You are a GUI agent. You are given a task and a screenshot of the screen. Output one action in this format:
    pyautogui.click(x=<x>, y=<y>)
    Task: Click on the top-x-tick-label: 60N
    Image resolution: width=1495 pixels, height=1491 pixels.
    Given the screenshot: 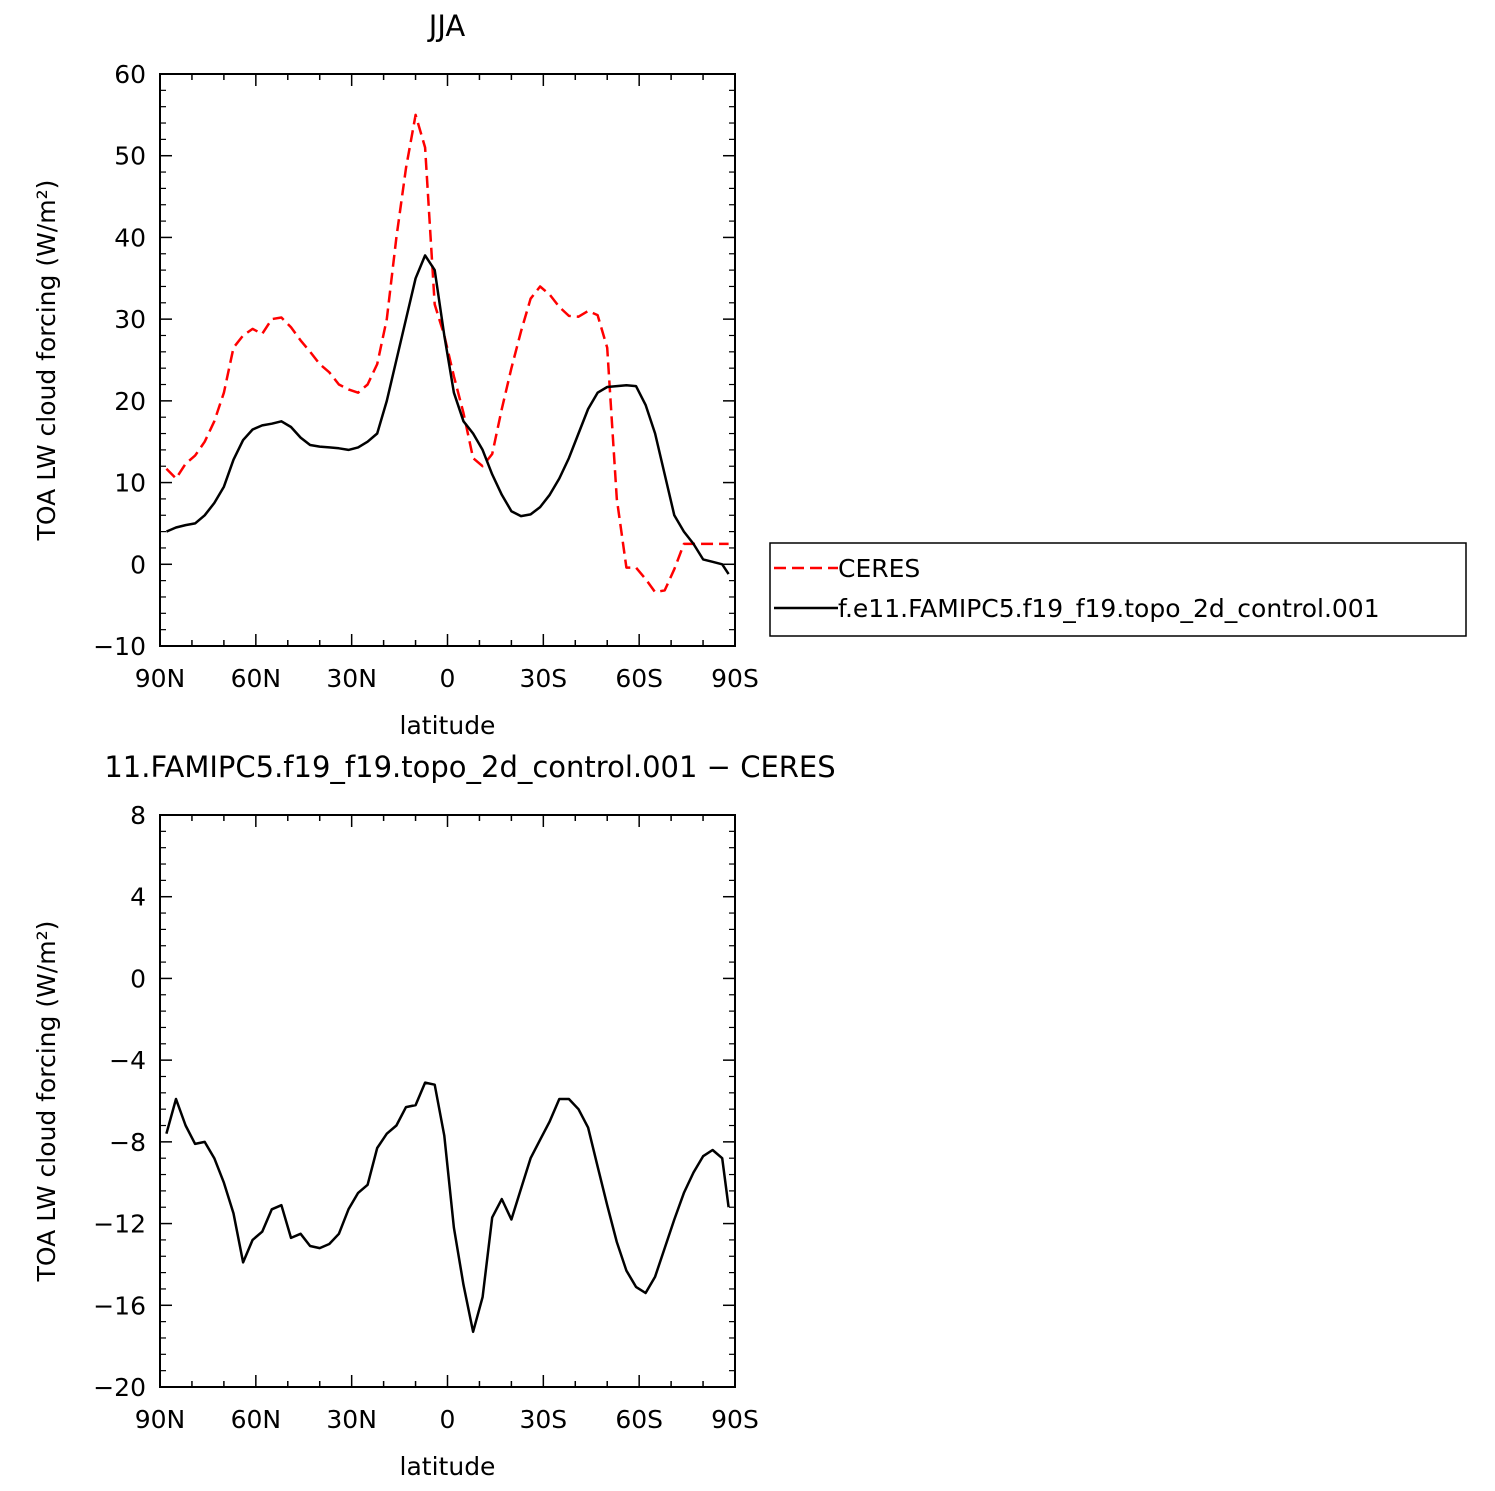 What is the action you would take?
    pyautogui.click(x=256, y=678)
    